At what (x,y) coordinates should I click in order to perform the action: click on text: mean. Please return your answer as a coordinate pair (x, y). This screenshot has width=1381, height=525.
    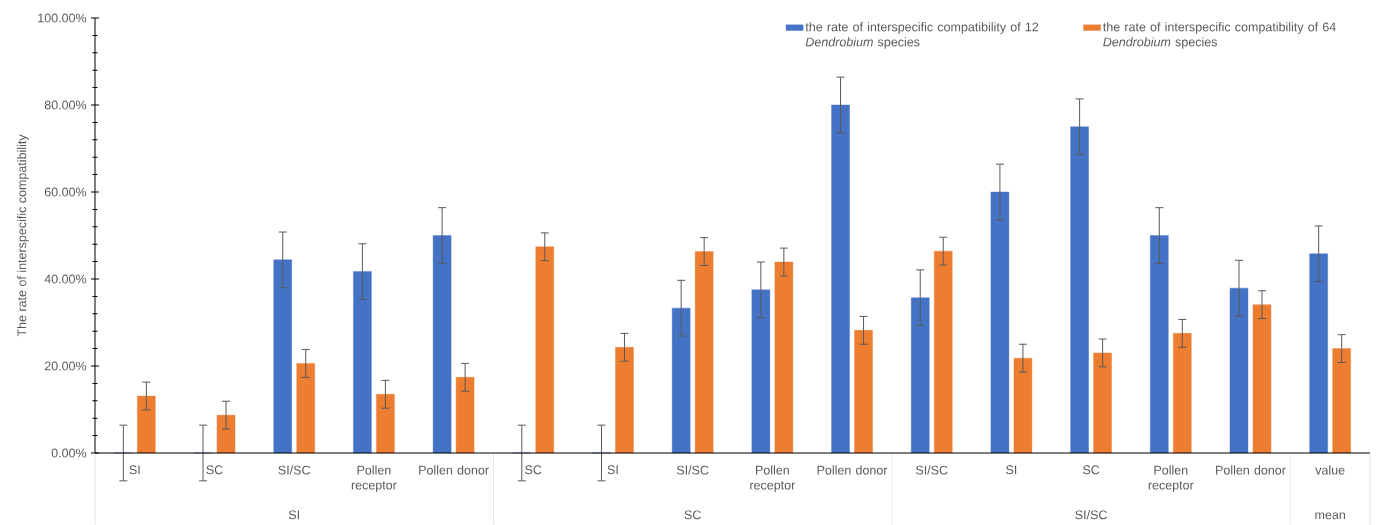
    Looking at the image, I should click on (1330, 516).